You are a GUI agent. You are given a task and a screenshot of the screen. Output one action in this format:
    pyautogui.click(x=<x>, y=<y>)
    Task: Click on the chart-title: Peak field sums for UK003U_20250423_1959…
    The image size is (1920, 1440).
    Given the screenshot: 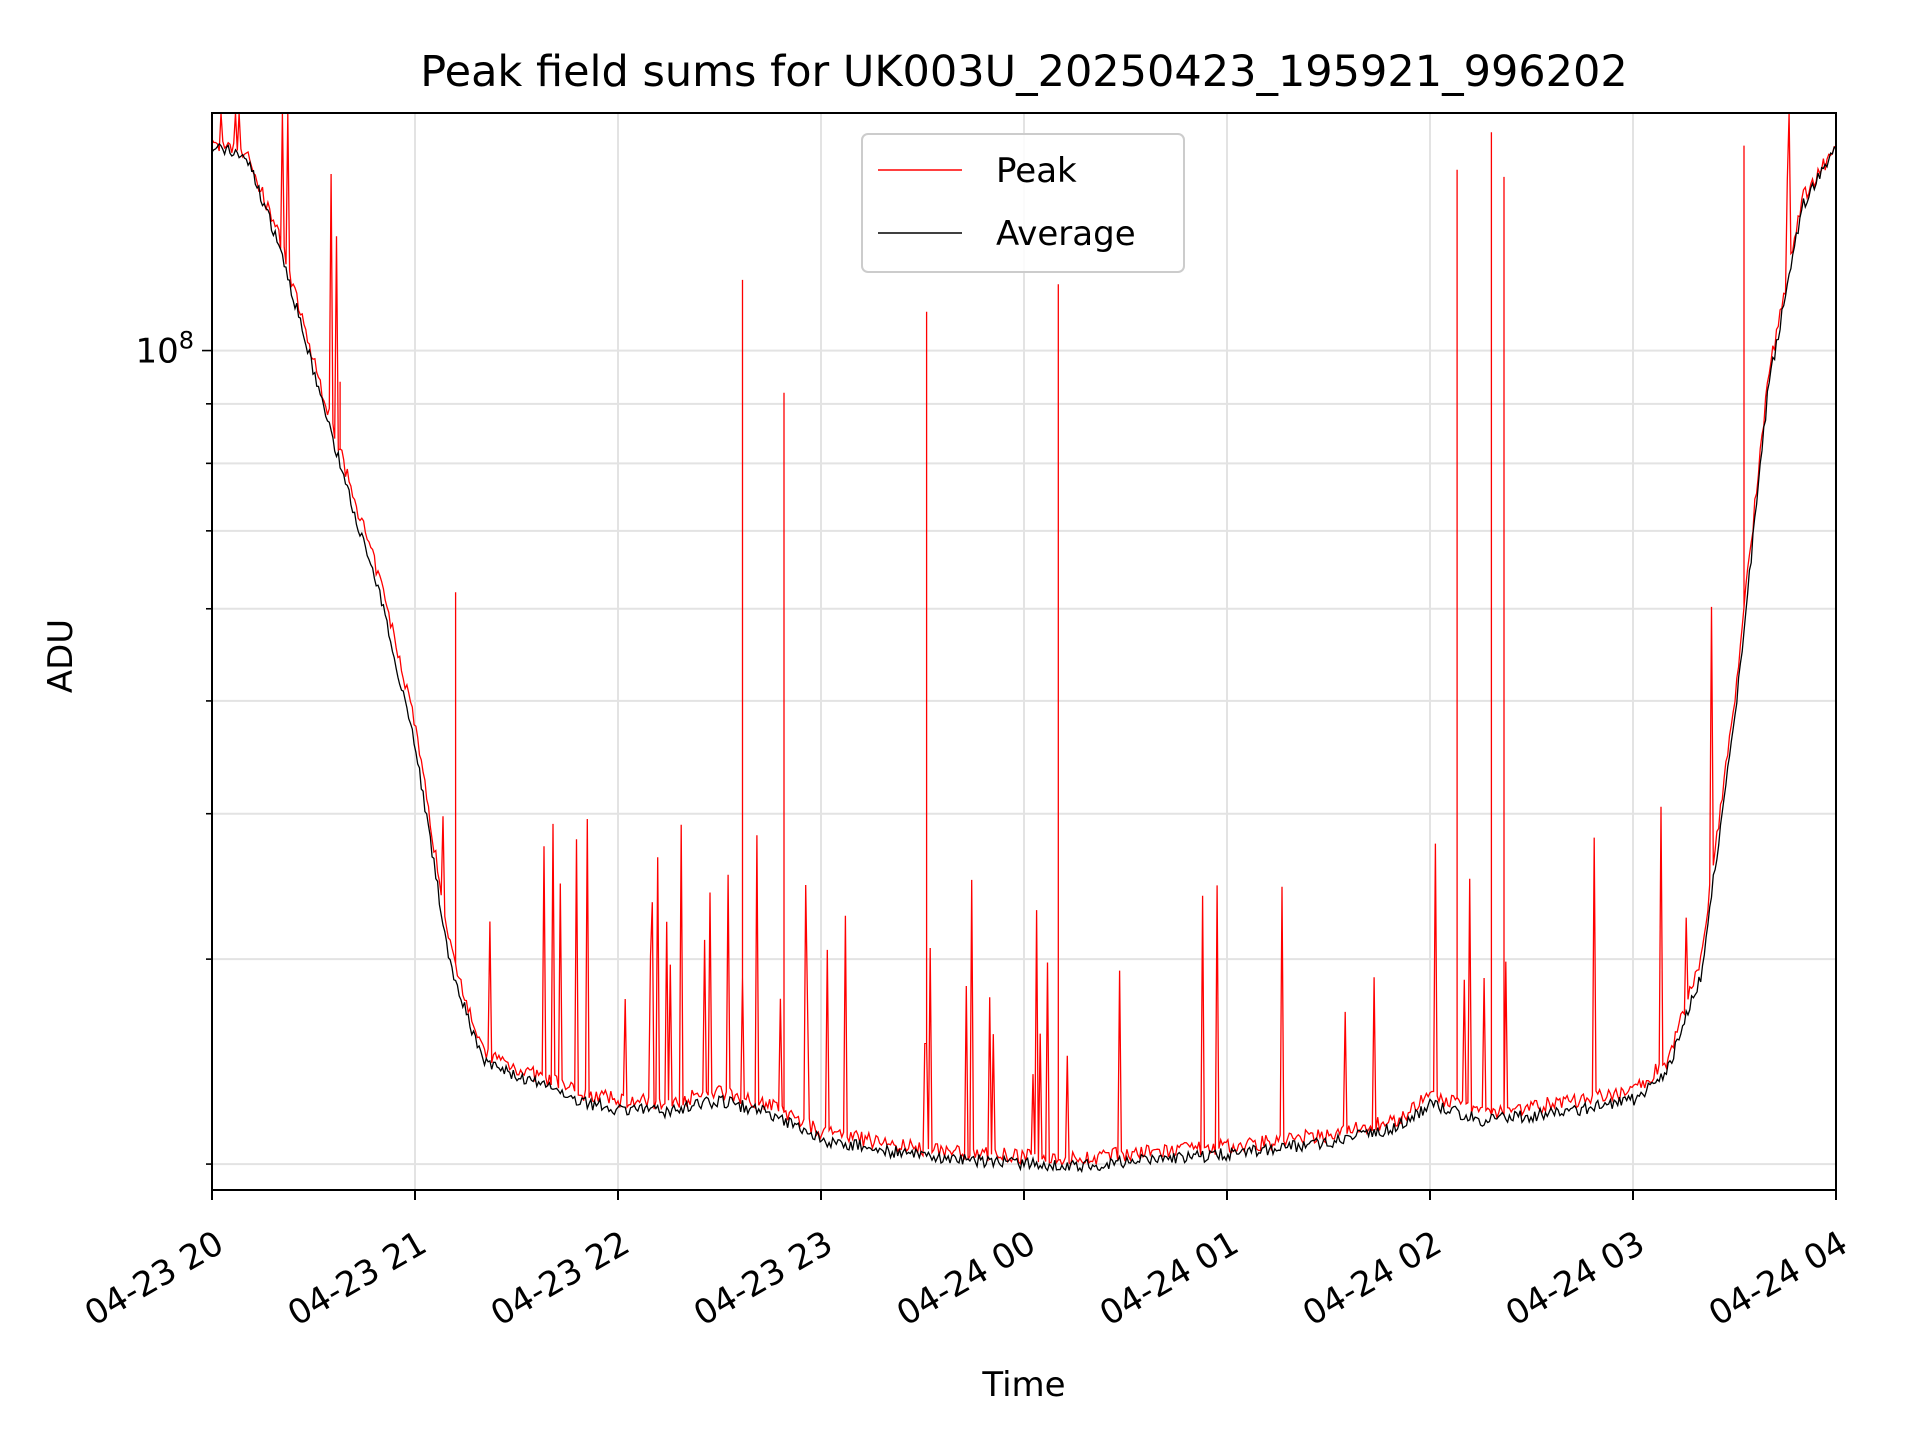 What is the action you would take?
    pyautogui.click(x=1024, y=72)
    